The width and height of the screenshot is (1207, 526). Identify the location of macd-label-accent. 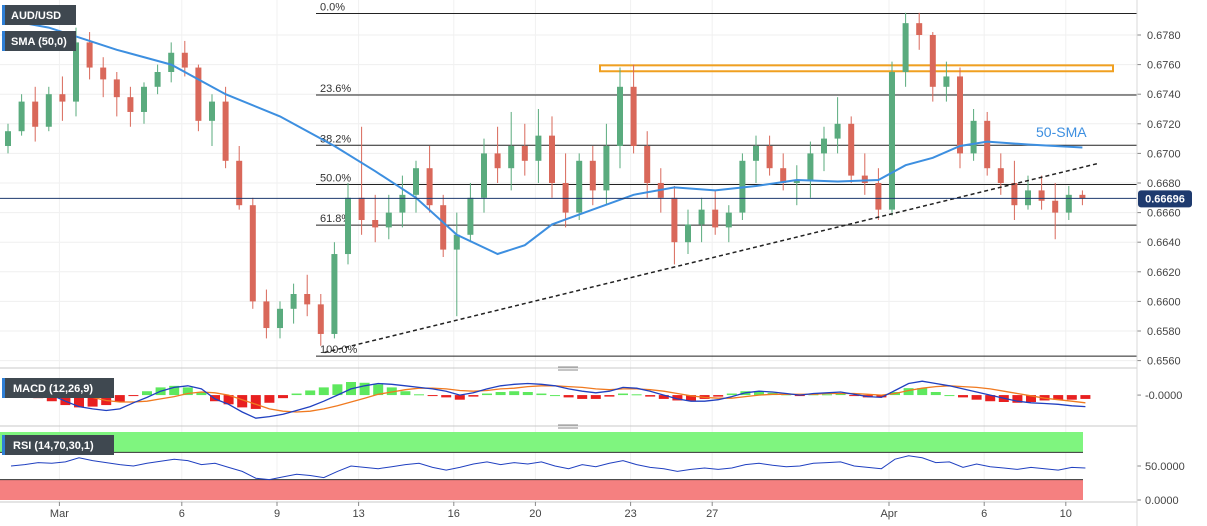
(3, 388).